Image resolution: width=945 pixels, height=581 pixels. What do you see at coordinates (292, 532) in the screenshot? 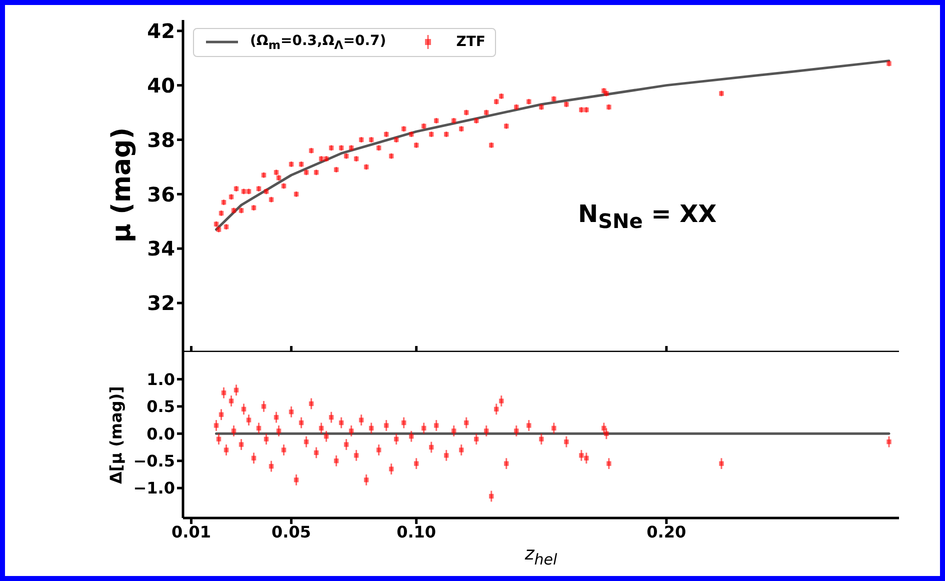
I see `x-tick-label: 0.05` at bounding box center [292, 532].